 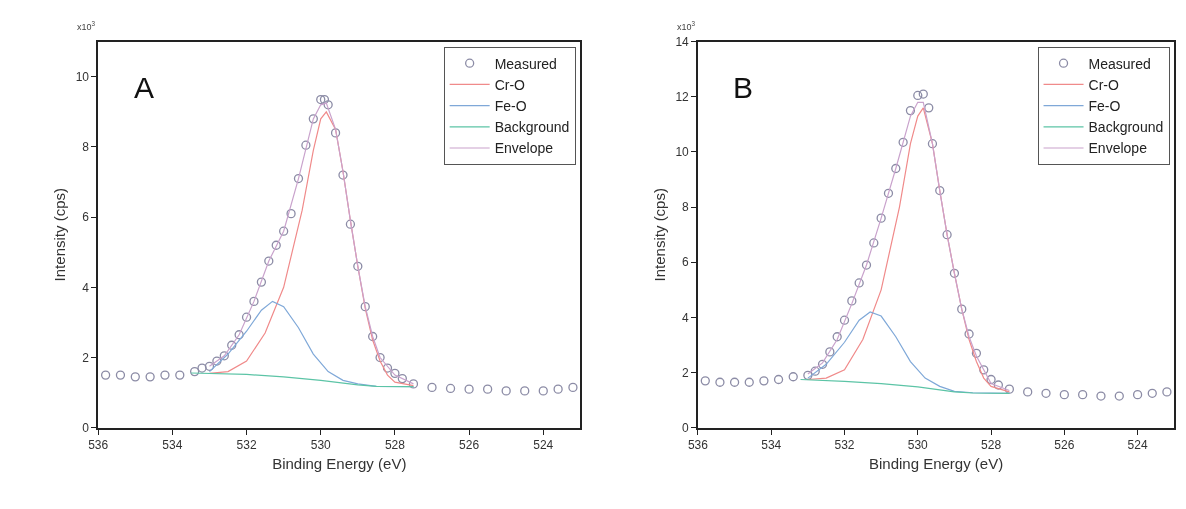 What do you see at coordinates (86, 217) in the screenshot?
I see `y-tick-label: 6` at bounding box center [86, 217].